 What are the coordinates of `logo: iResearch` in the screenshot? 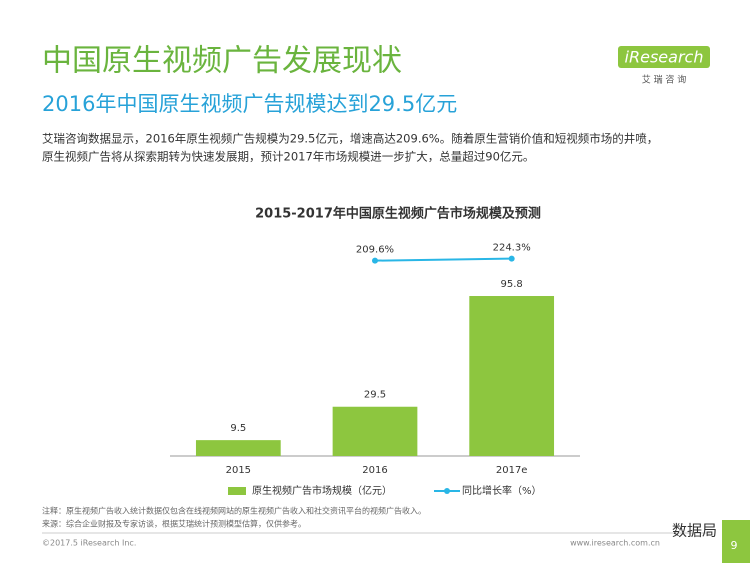 It's located at (664, 57).